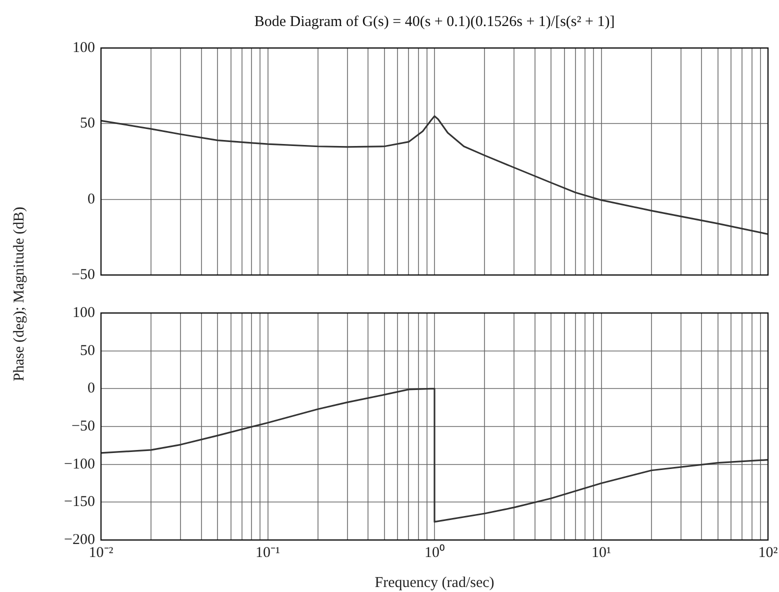  I want to click on x-tick-label: 10¹, so click(601, 552).